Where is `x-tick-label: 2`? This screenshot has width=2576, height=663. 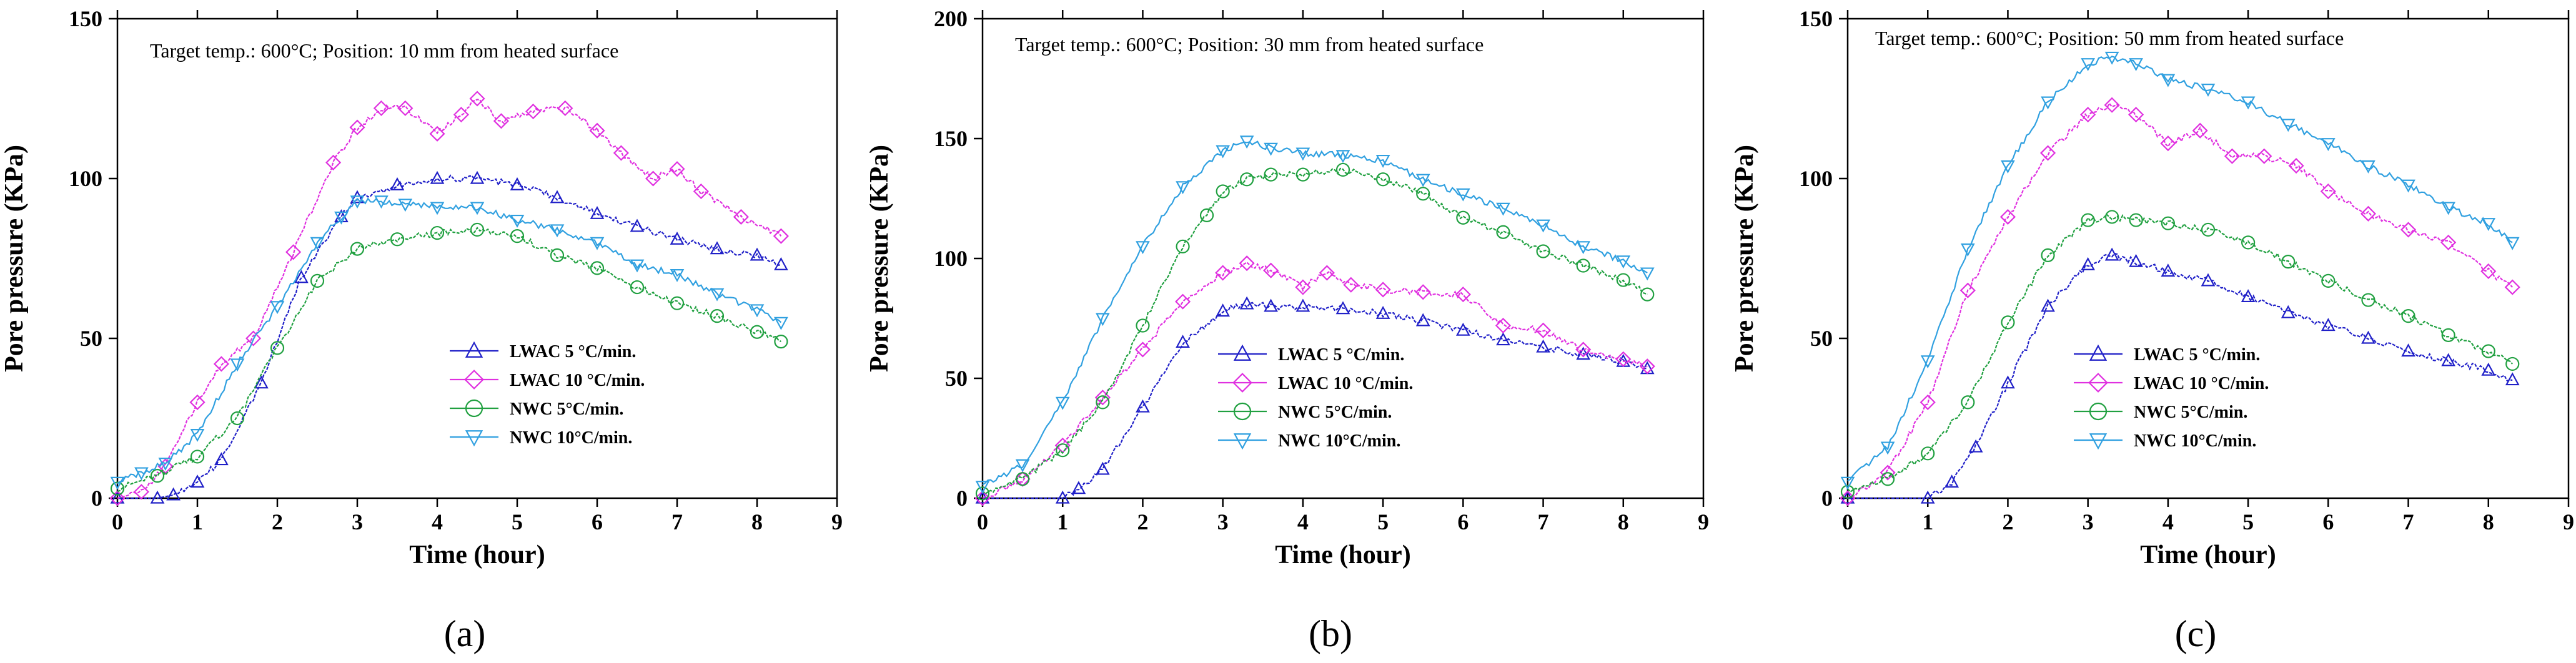
x-tick-label: 2 is located at coordinates (277, 521).